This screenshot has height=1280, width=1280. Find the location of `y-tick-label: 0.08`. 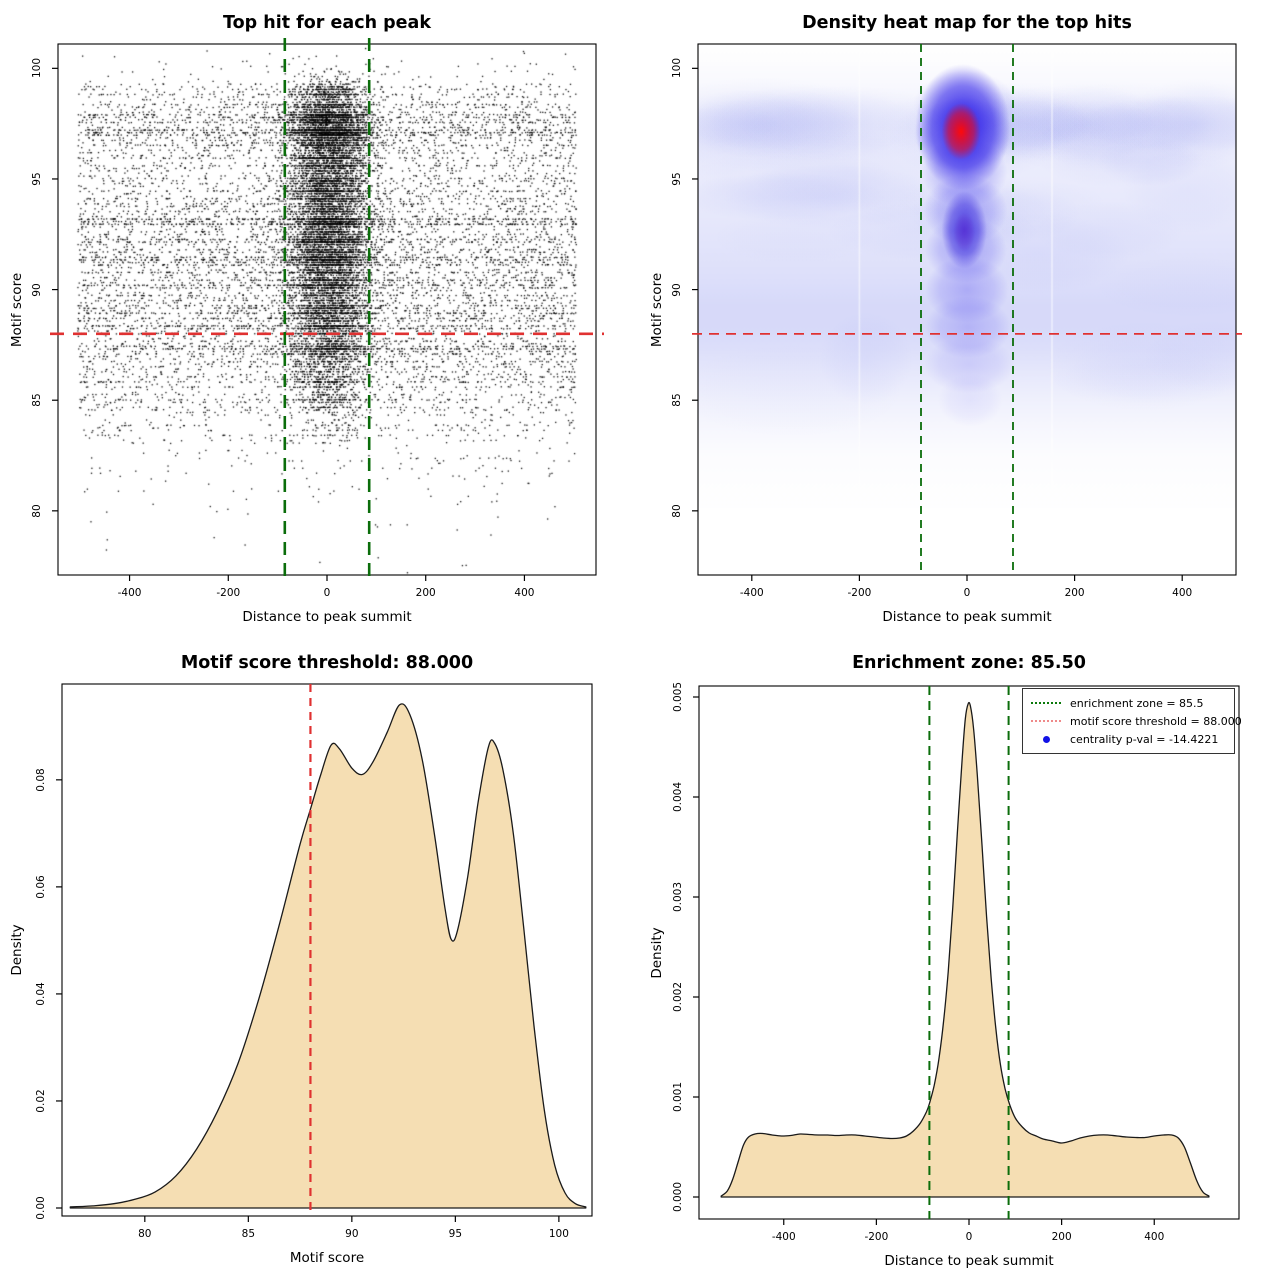

y-tick-label: 0.08 is located at coordinates (41, 780).